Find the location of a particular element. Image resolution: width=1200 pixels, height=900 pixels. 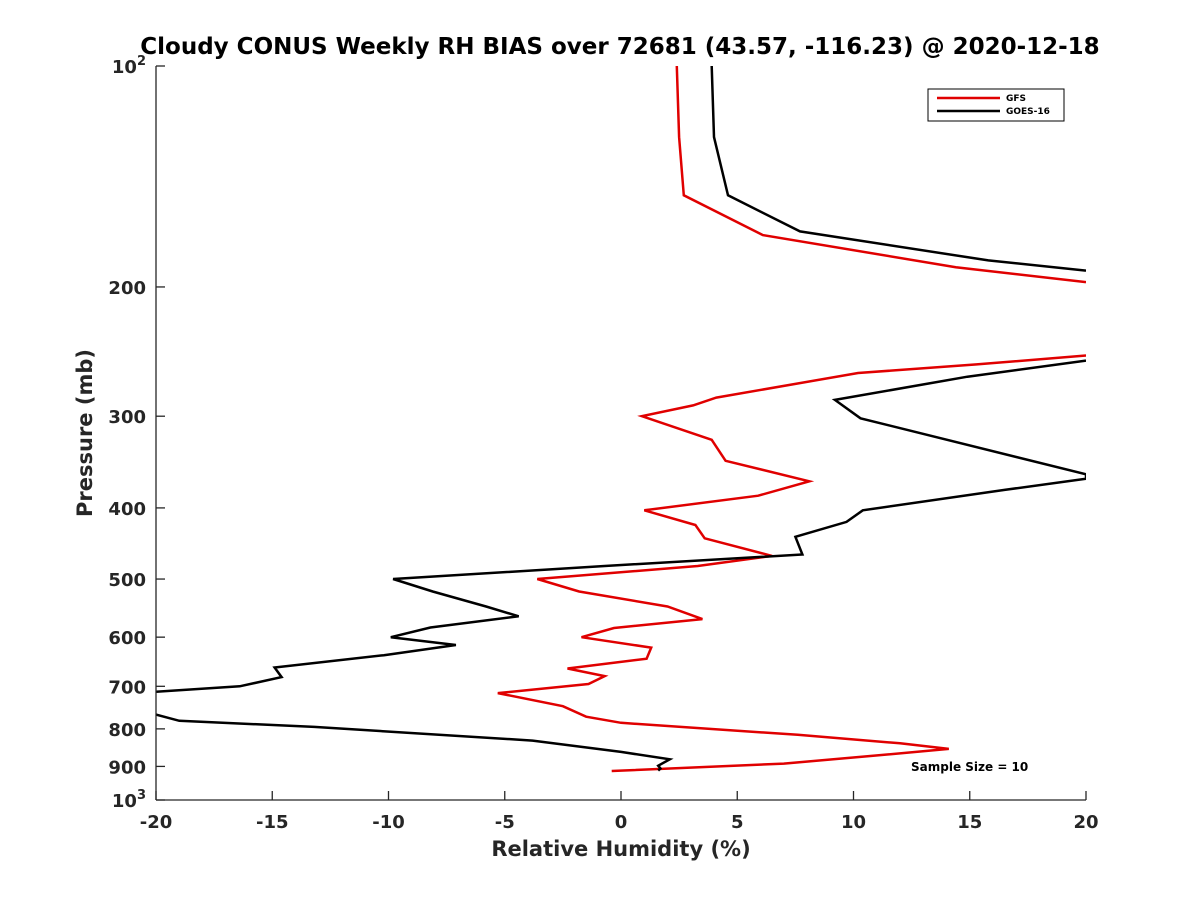

y-tick-label: 10³ is located at coordinates (129, 800).